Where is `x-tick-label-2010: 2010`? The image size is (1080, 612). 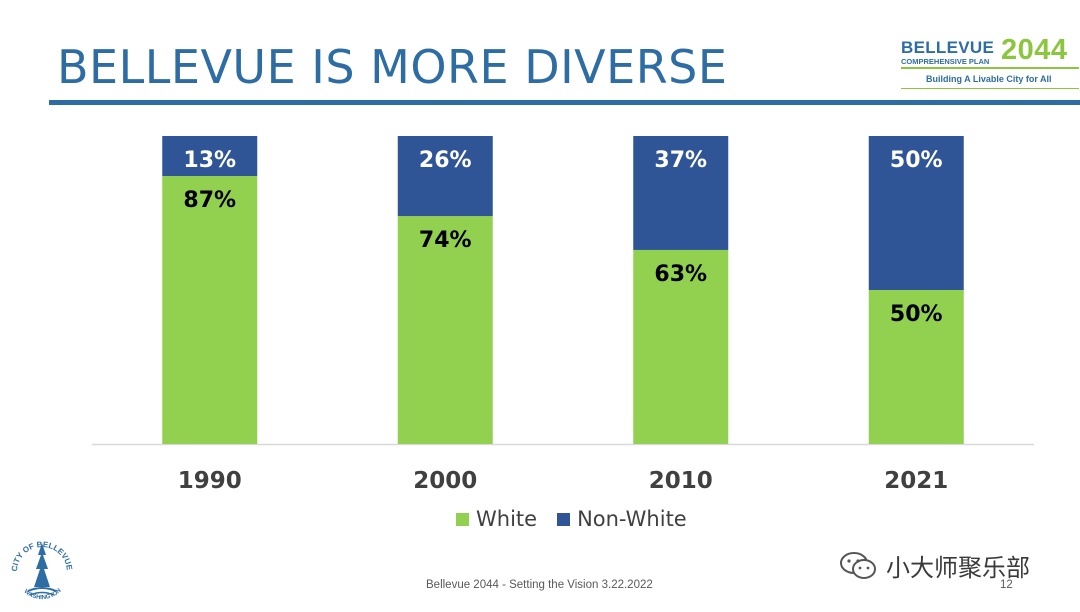 x-tick-label-2010: 2010 is located at coordinates (681, 481).